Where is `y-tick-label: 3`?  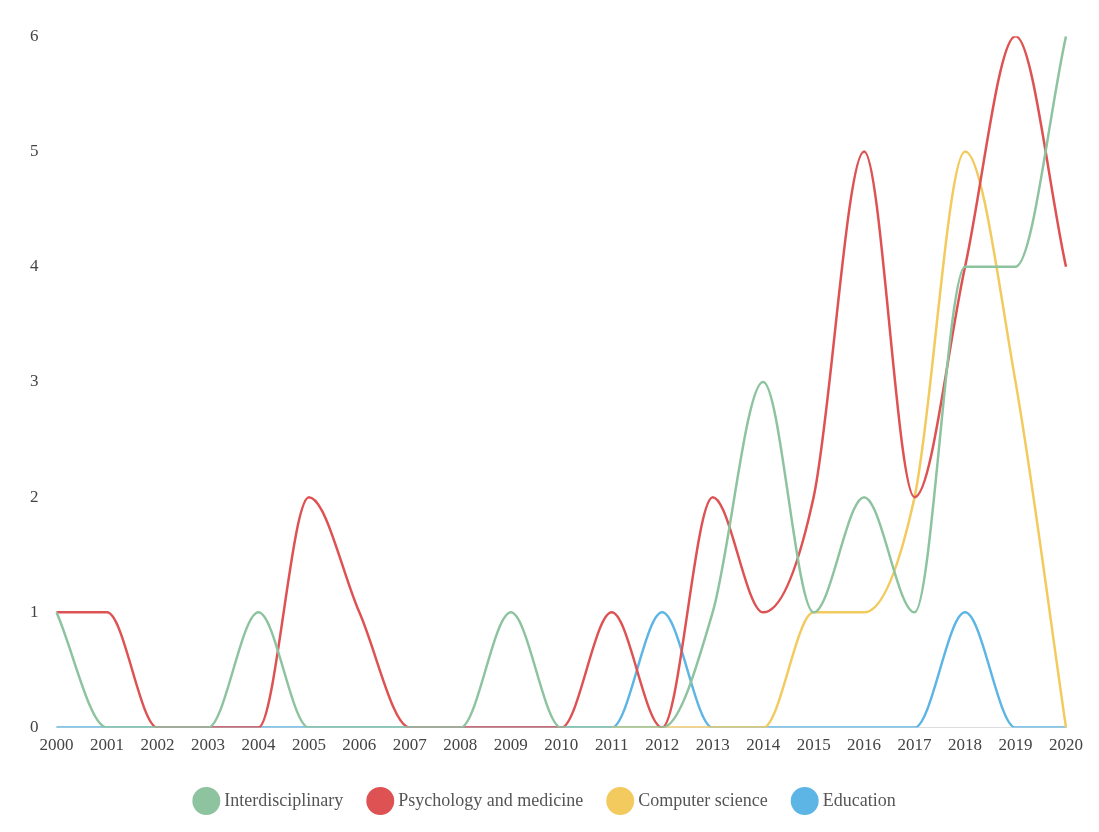 y-tick-label: 3 is located at coordinates (34, 381).